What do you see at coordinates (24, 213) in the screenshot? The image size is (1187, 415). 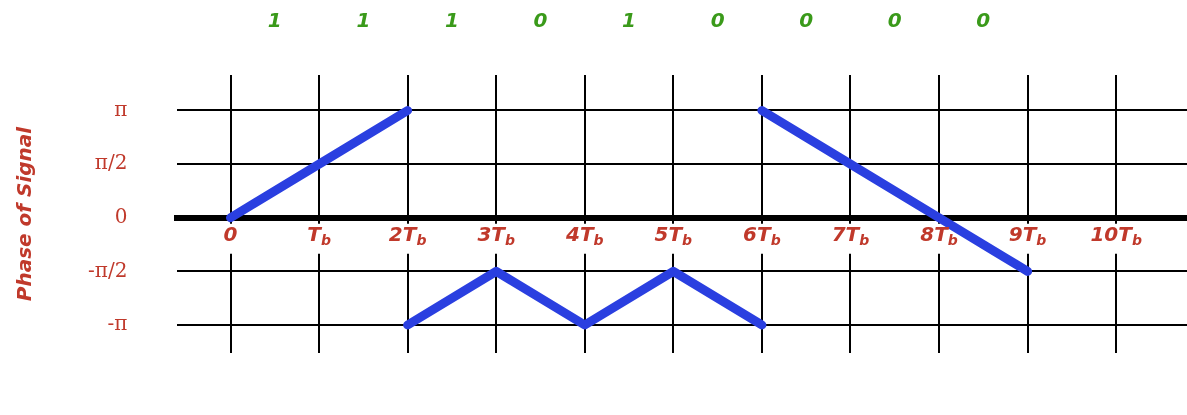 I see `y-axis-title: Phase of Signal` at bounding box center [24, 213].